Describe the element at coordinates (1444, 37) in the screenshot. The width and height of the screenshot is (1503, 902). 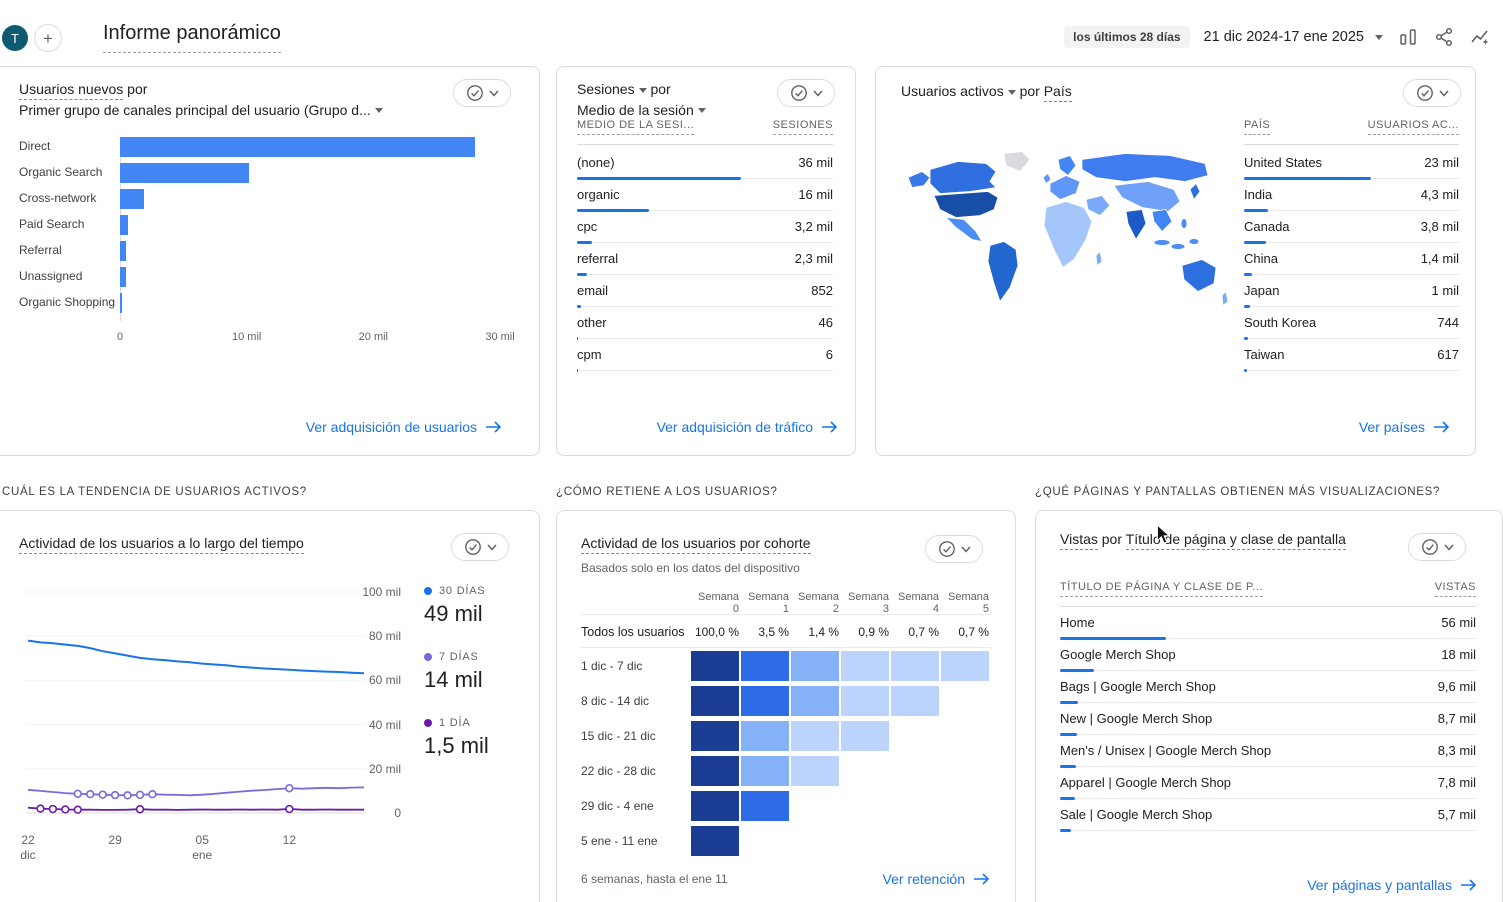
I see `share-icon` at that location.